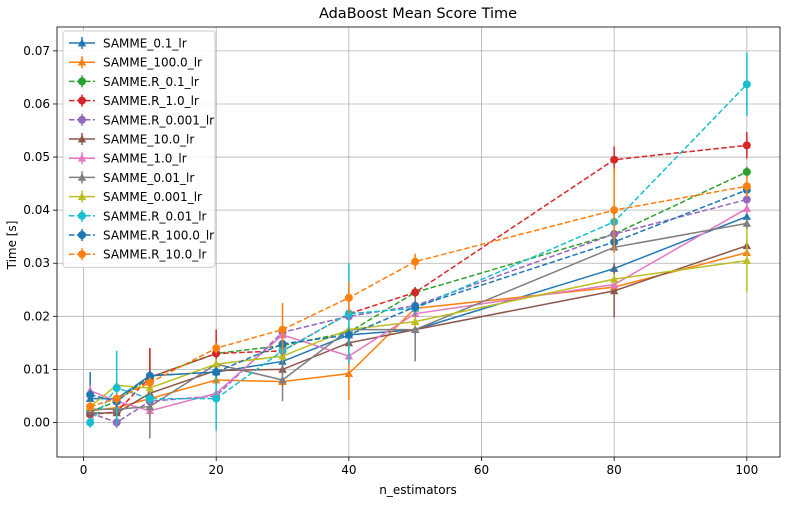 Image resolution: width=792 pixels, height=507 pixels. What do you see at coordinates (84, 470) in the screenshot?
I see `x-tick-label: 0` at bounding box center [84, 470].